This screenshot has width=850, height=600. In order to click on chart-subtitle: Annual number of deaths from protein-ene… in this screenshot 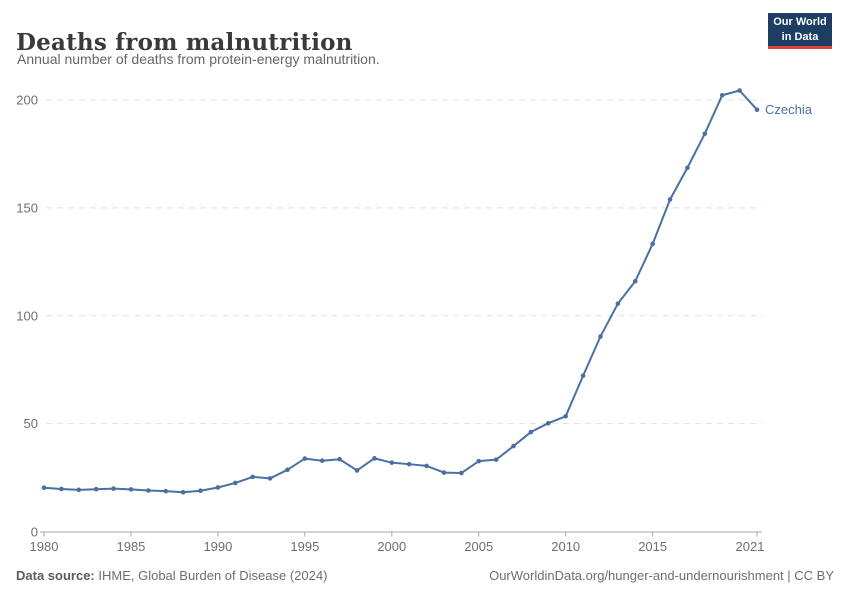, I will do `click(198, 59)`.